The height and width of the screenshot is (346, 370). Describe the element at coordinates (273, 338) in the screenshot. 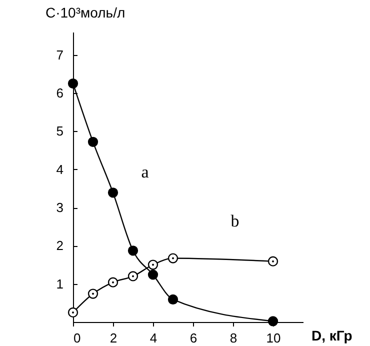

I see `x-tick-label: 10` at that location.